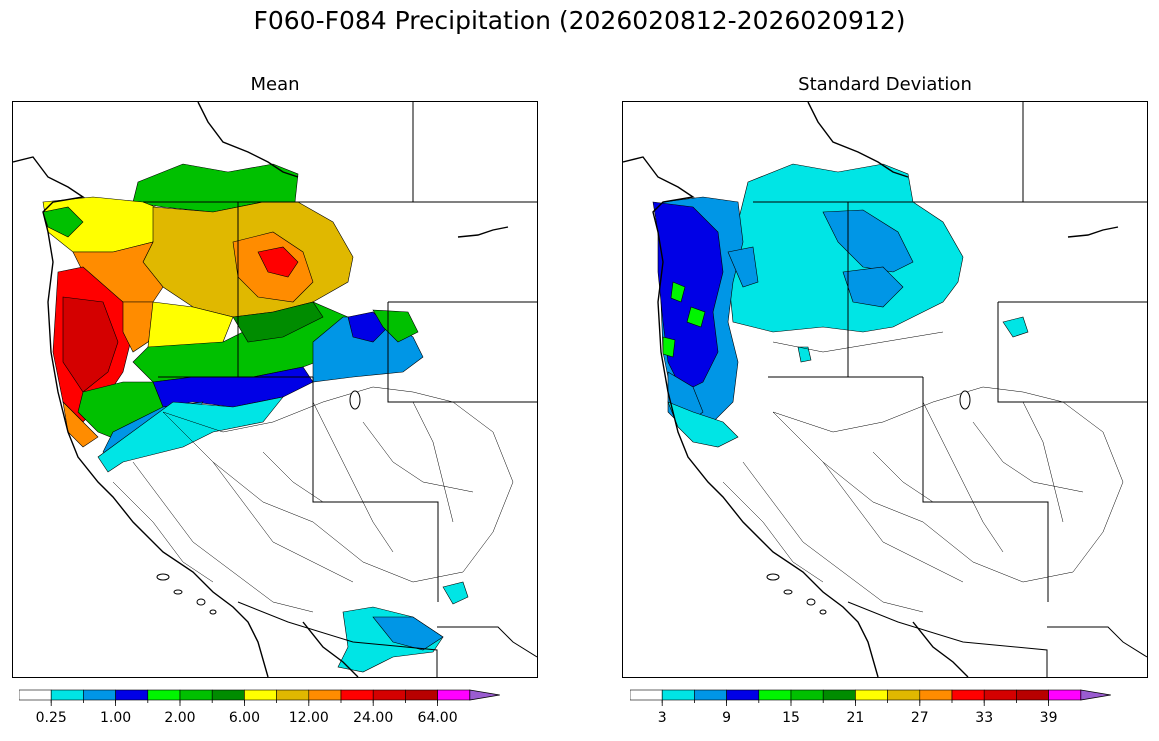 Image resolution: width=1159 pixels, height=741 pixels. Describe the element at coordinates (190, 434) in the screenshot. I see `region-sierra-cyan` at that location.